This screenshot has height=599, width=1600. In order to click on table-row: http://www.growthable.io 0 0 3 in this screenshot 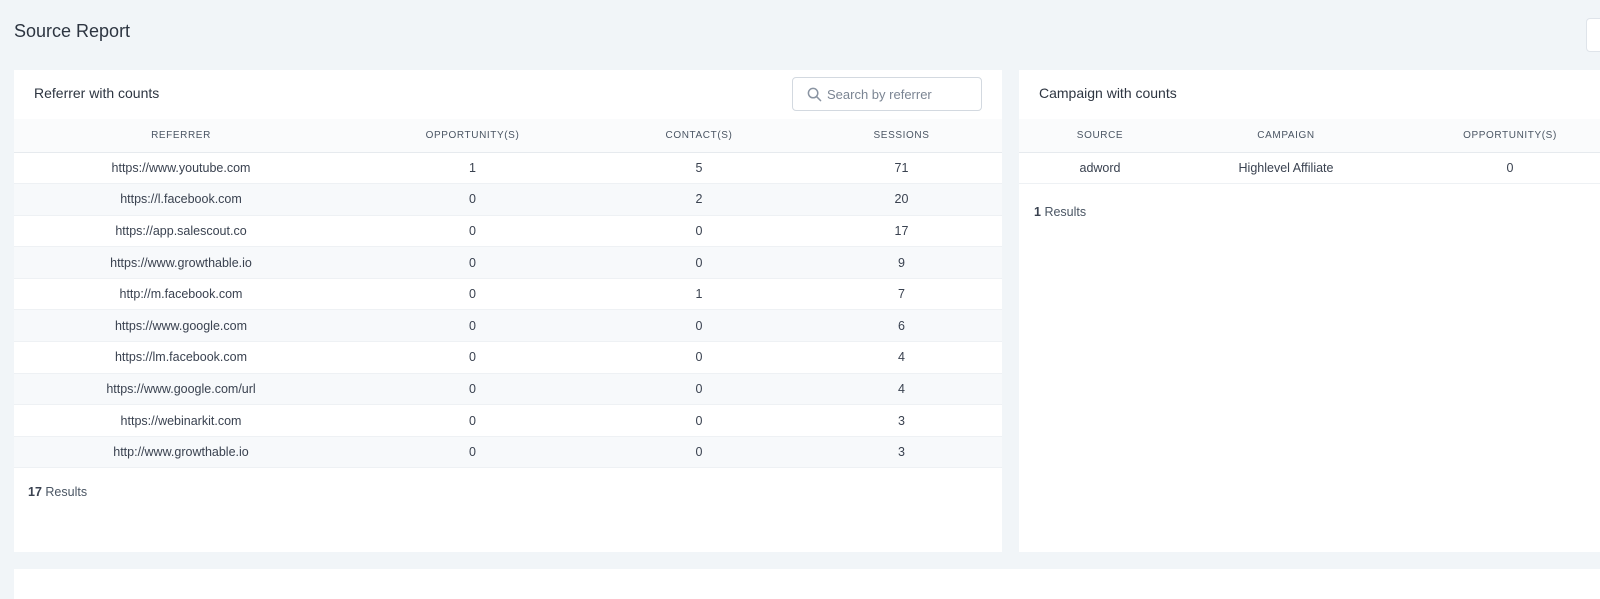, I will do `click(508, 452)`.